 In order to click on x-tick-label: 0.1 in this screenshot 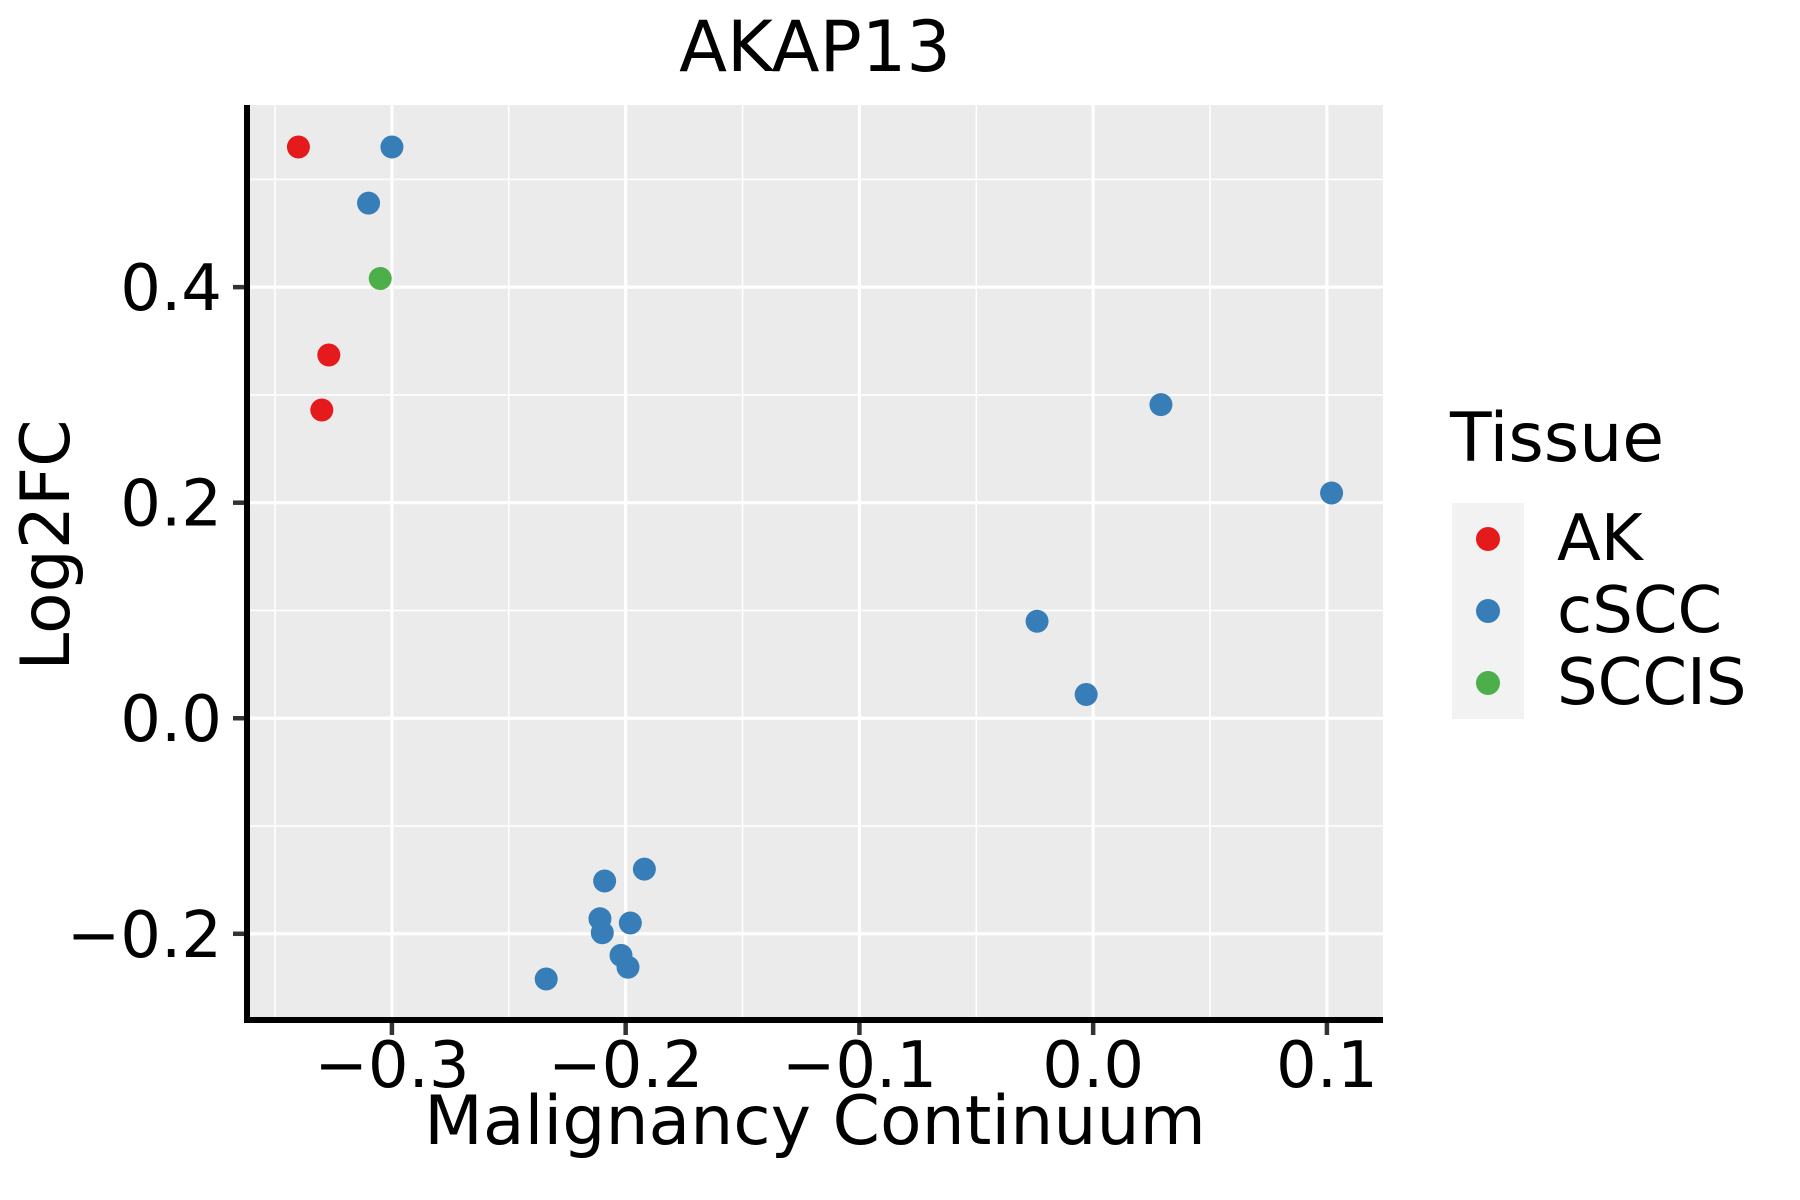, I will do `click(1327, 1066)`.